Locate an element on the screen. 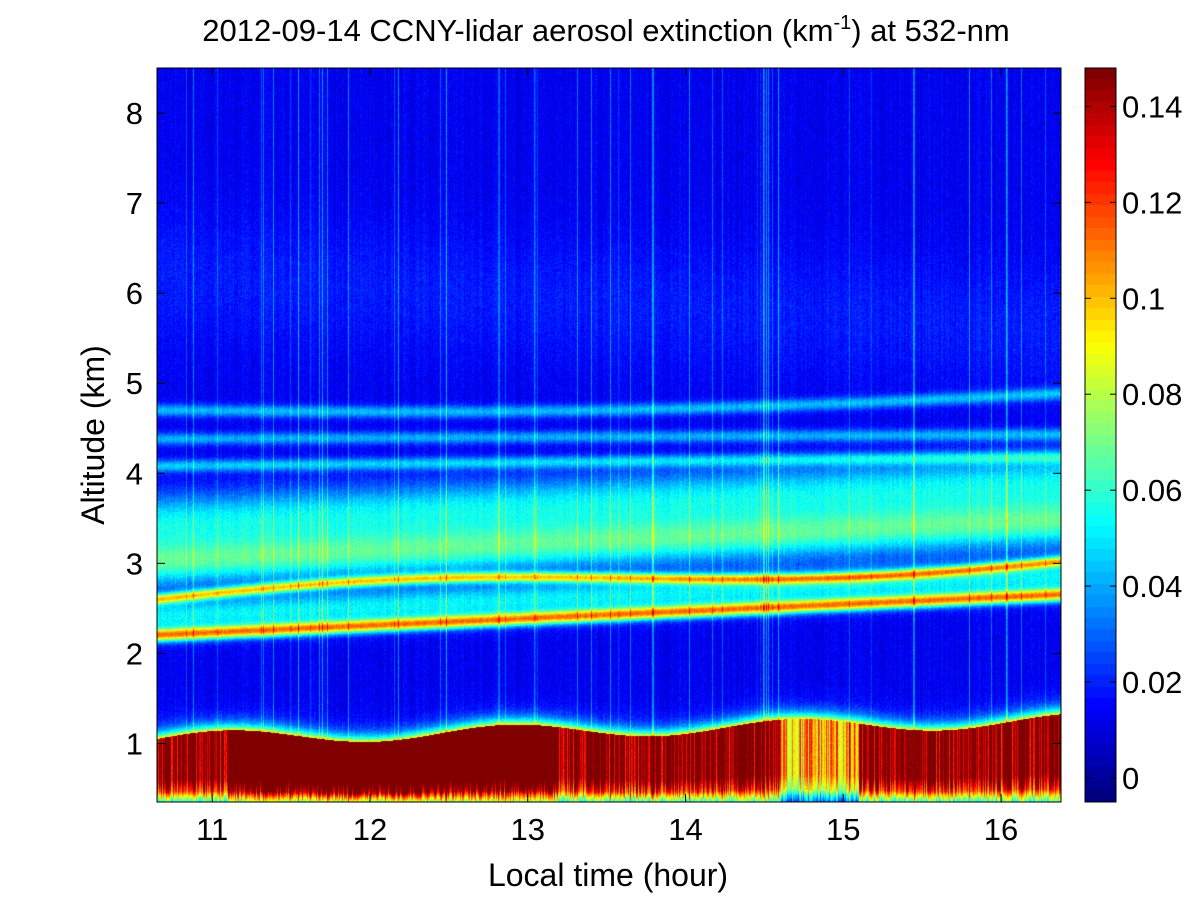 The image size is (1200, 901). colorbar-axis: 0 0.02 0.04 0.06 0.08 0.1 0.12 0.14 is located at coordinates (1133, 435).